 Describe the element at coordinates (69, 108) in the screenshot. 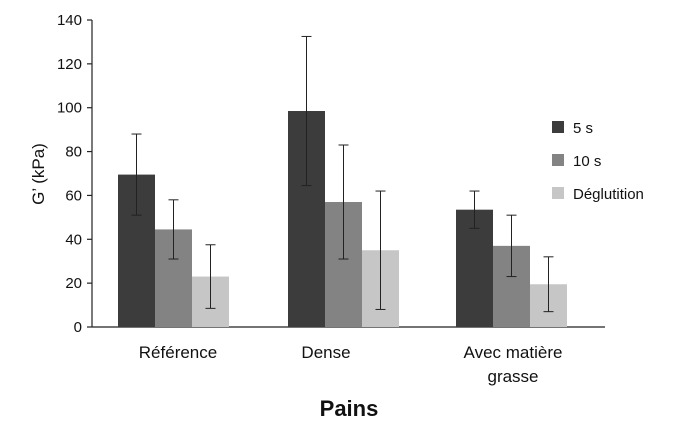

I see `y-tick-label: 100` at that location.